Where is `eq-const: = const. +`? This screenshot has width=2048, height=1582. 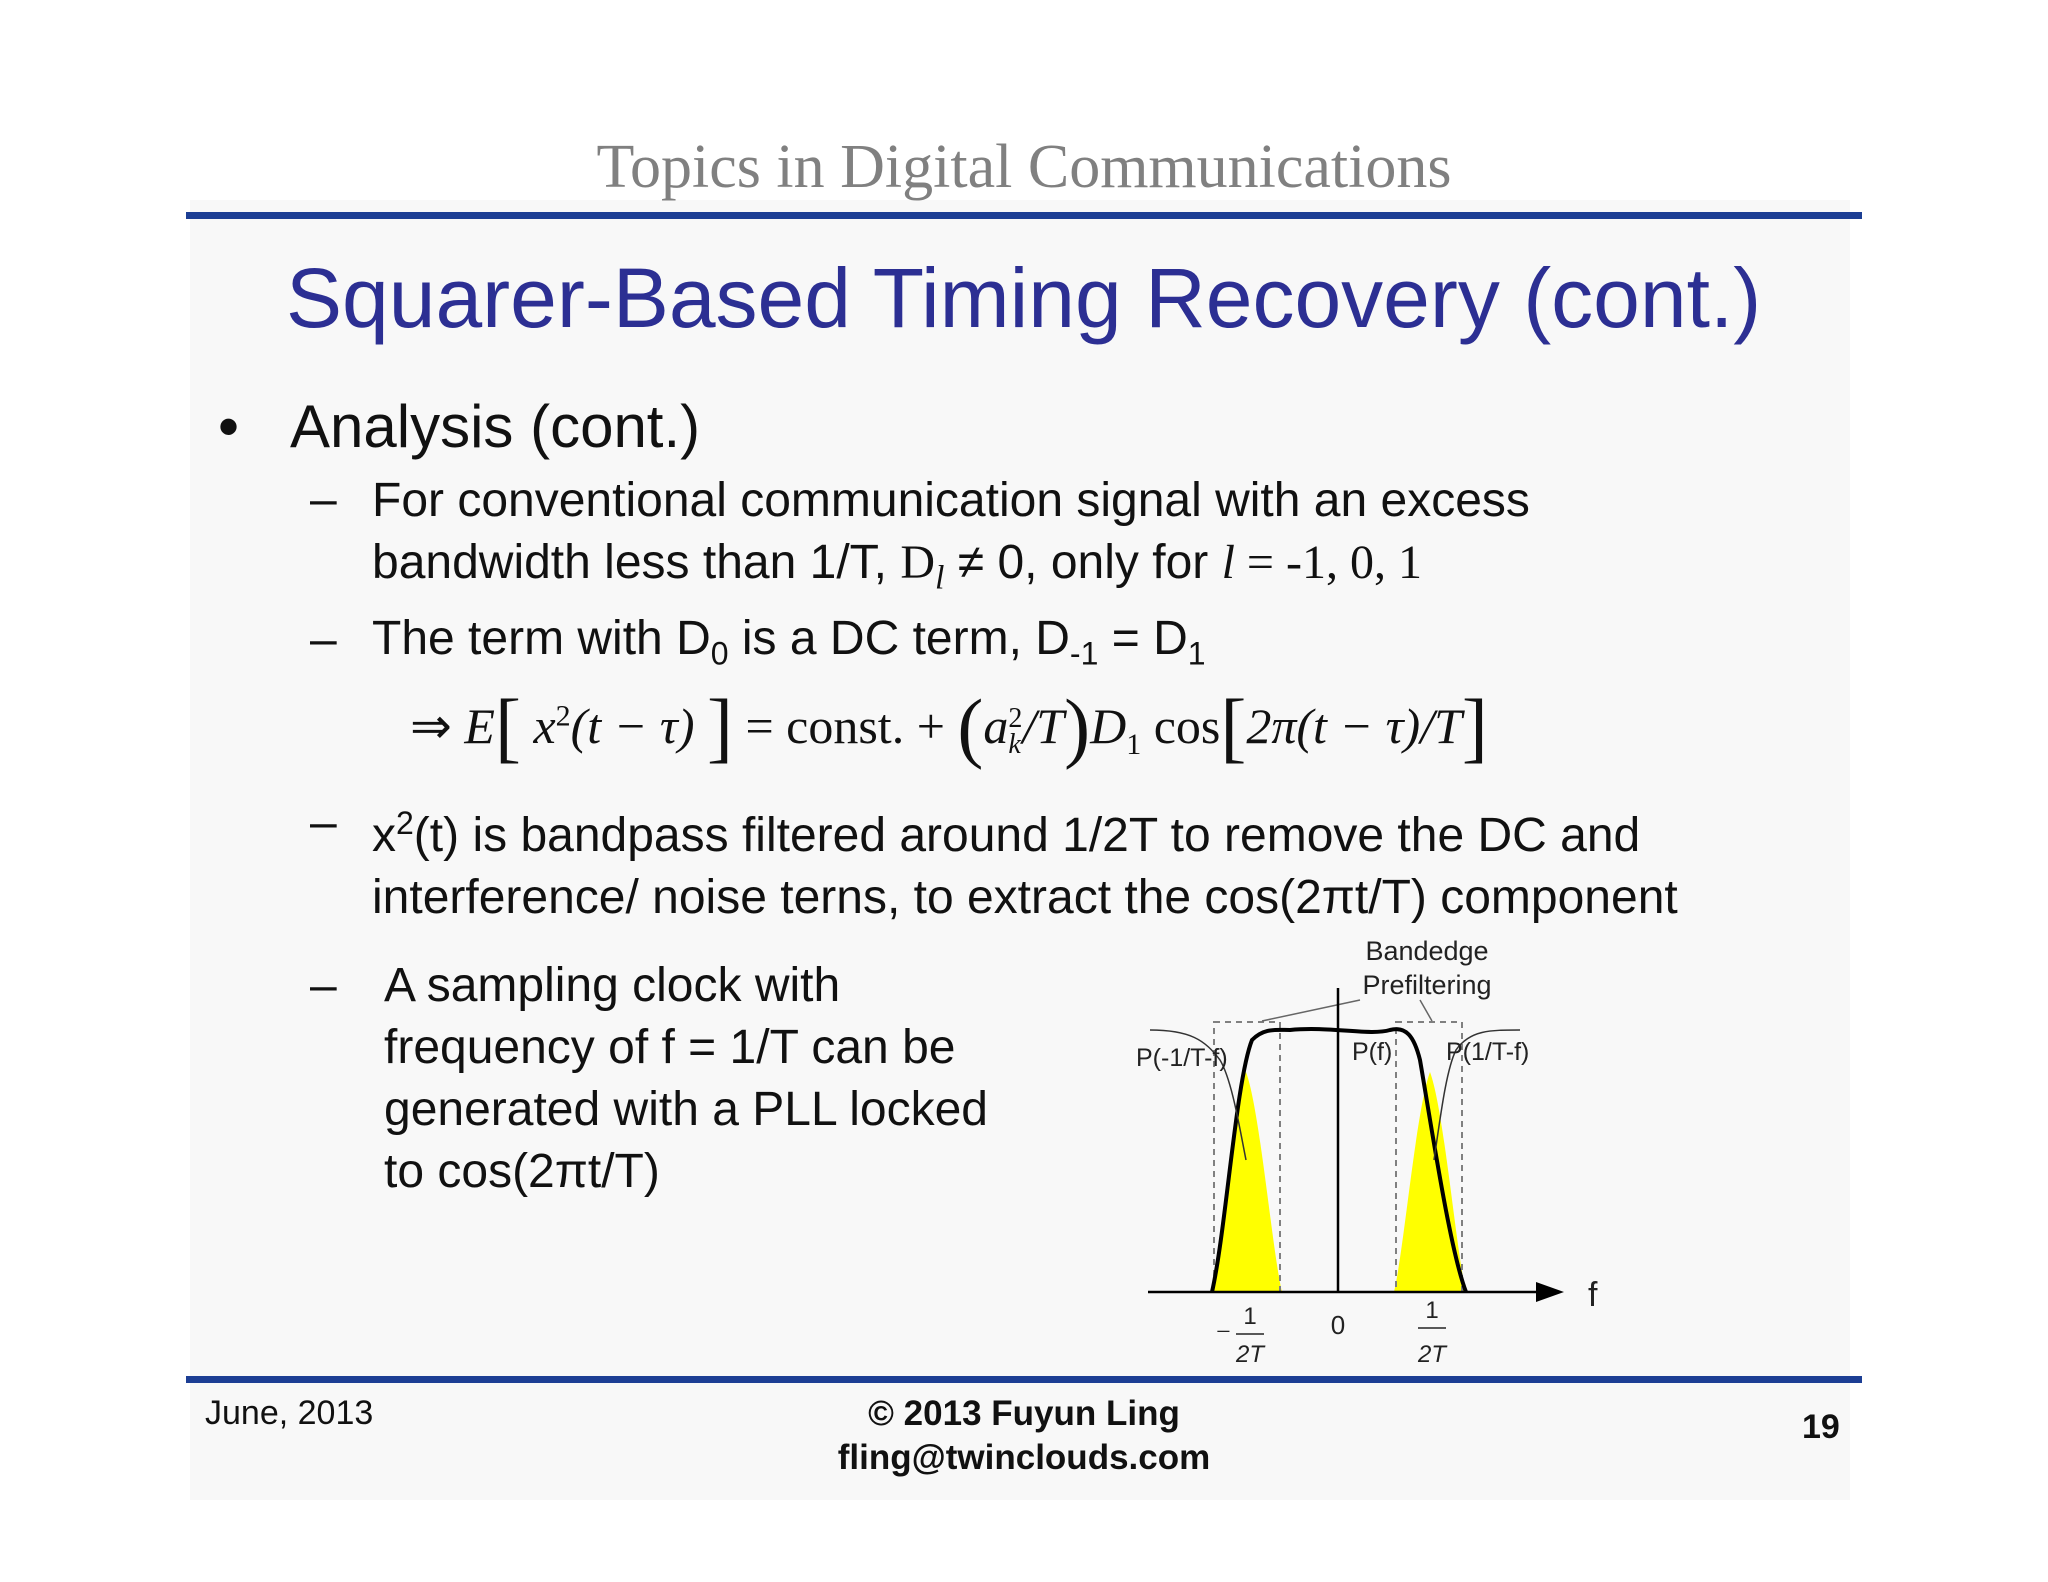 eq-const: = const. + is located at coordinates (845, 726).